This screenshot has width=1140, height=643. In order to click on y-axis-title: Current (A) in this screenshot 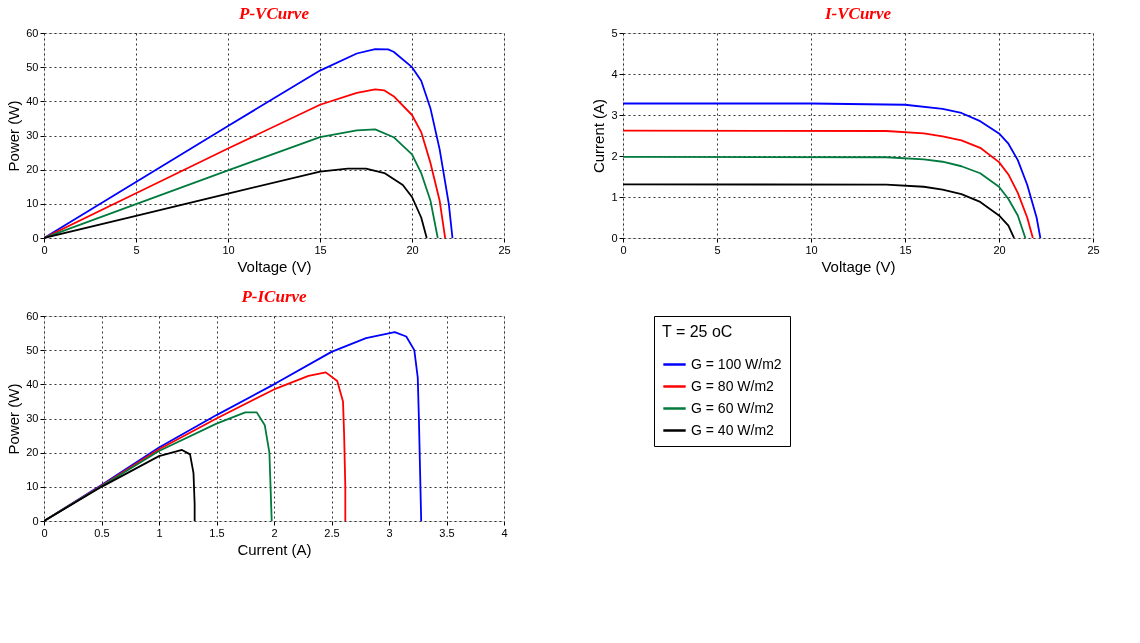, I will do `click(599, 136)`.